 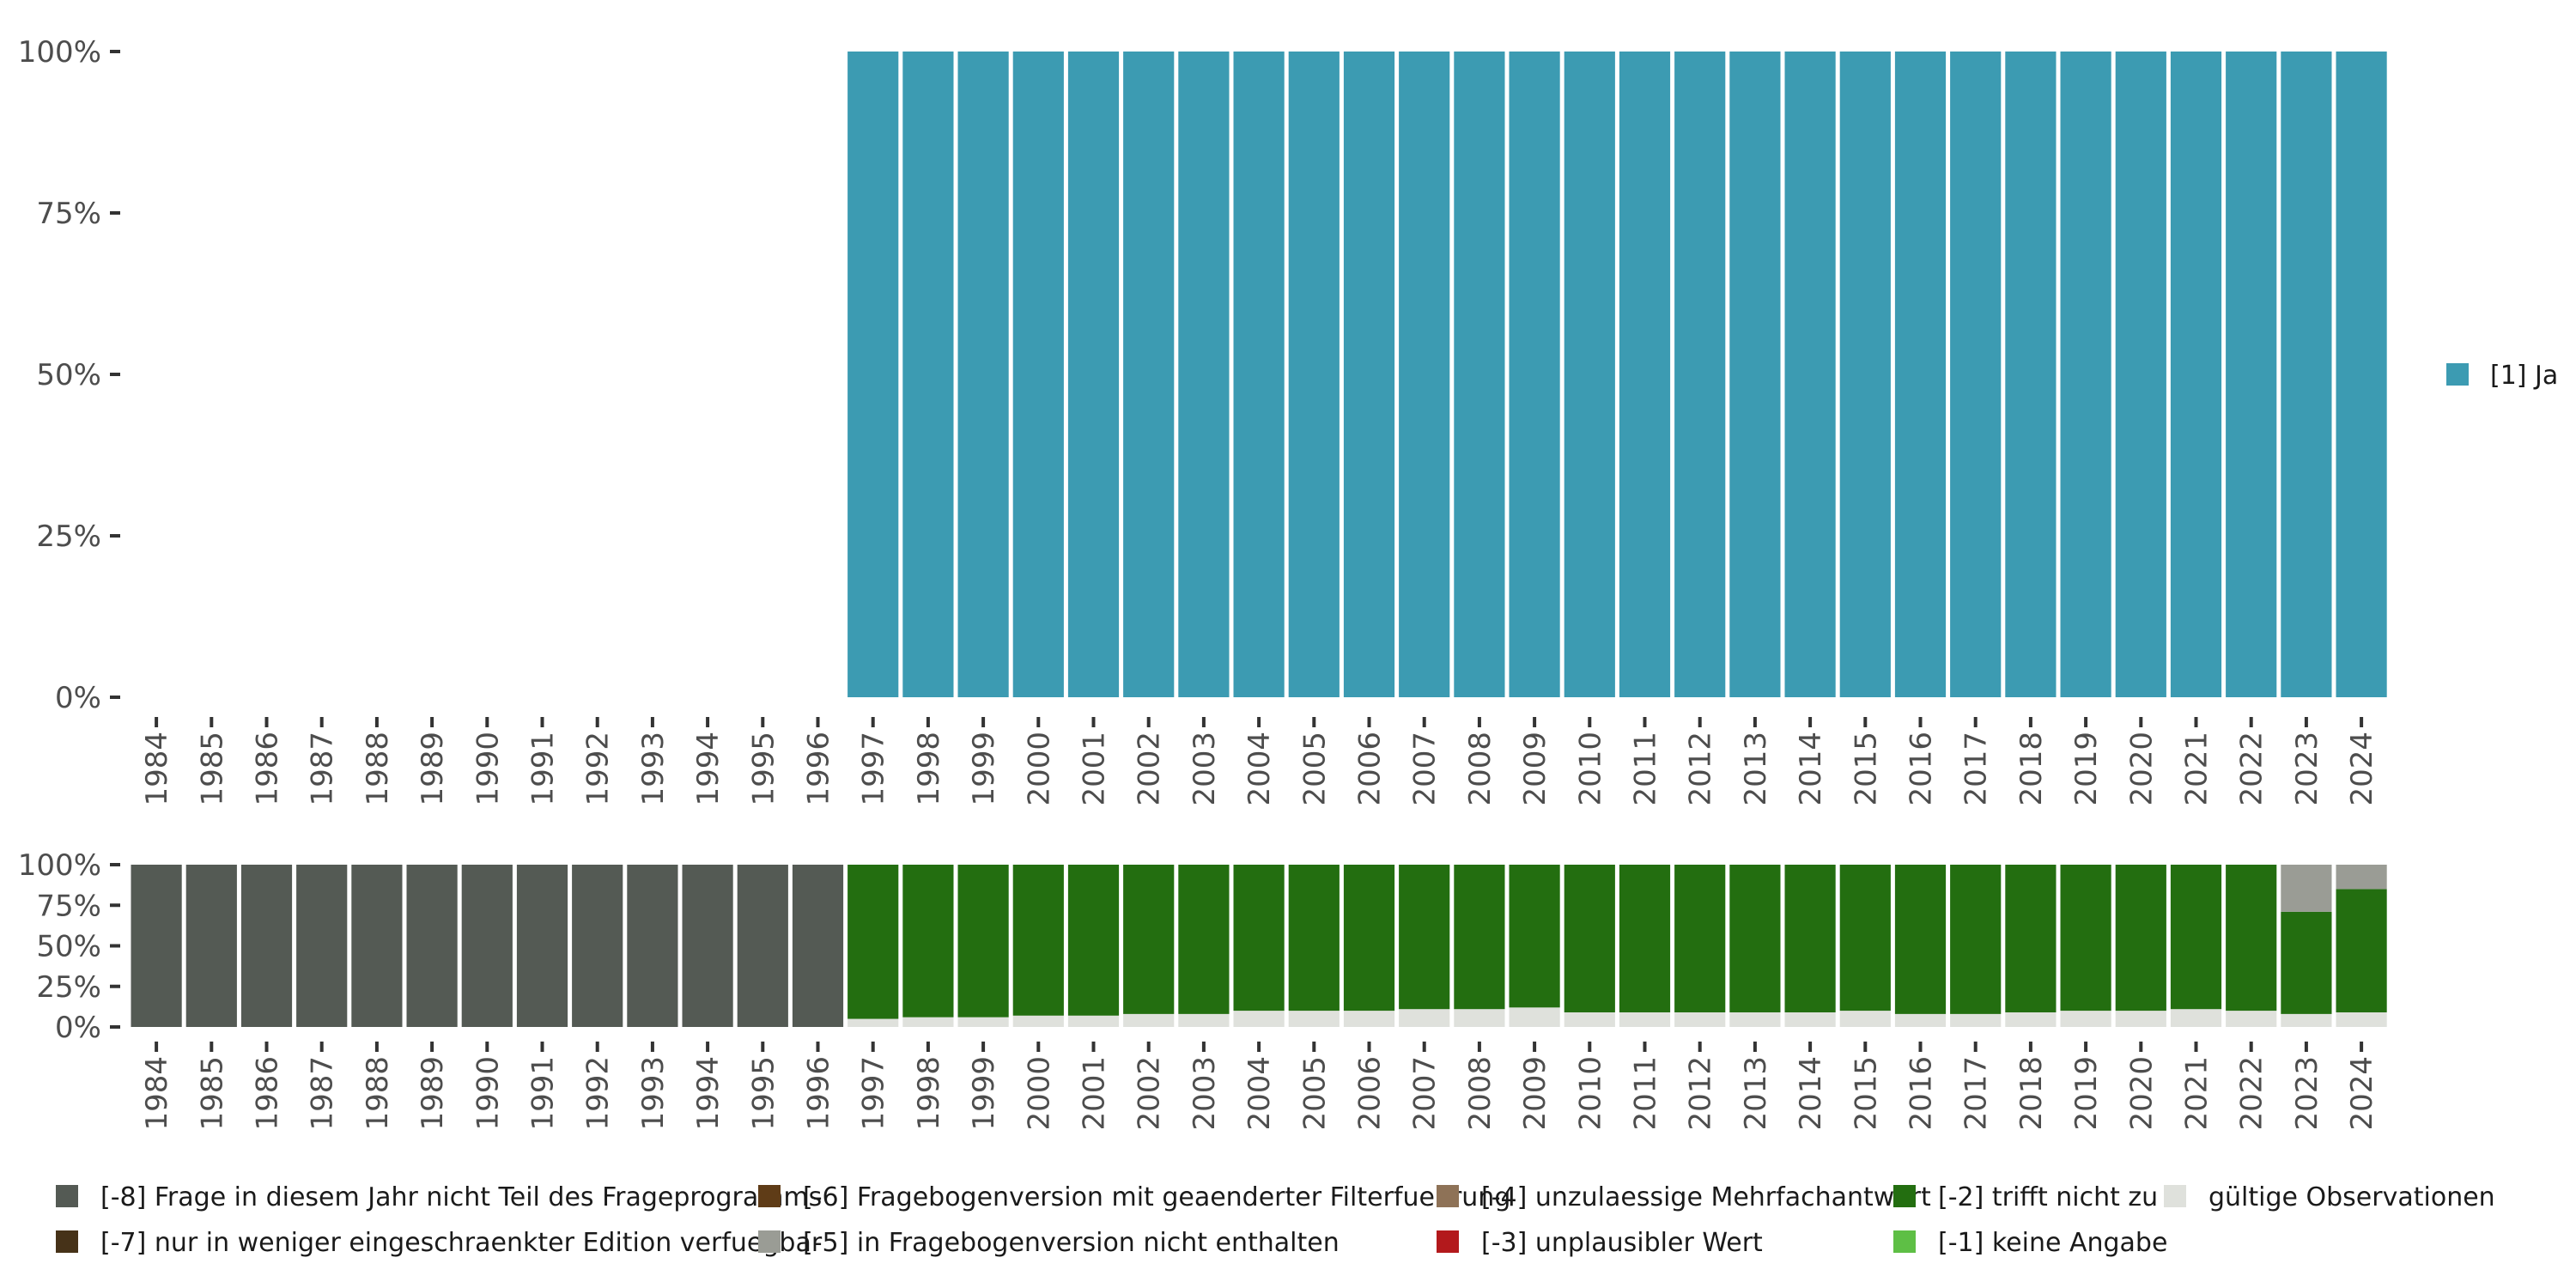 I want to click on legend-label: [-3] unplausibler Wert, so click(x=1622, y=1243).